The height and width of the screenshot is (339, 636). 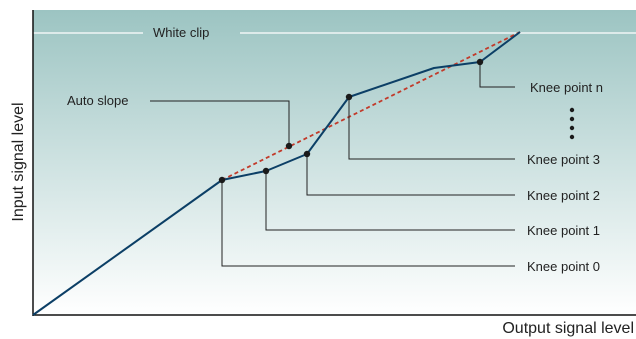 I want to click on auto-slope-label: Auto slope, so click(x=97, y=100).